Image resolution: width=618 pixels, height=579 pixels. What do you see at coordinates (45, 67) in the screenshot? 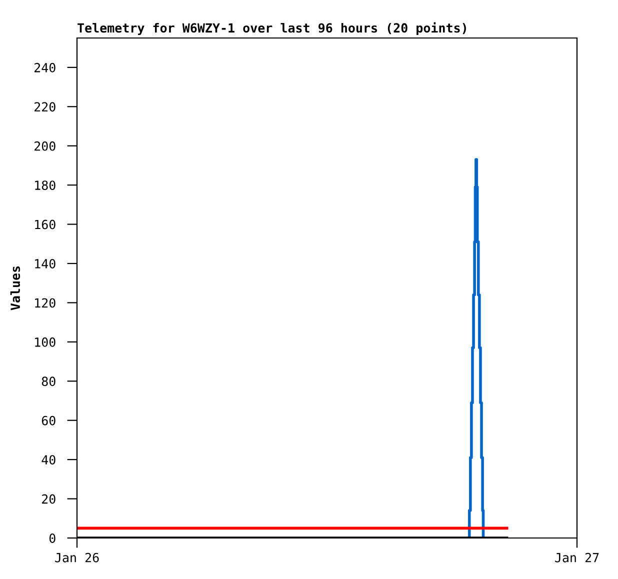
I see `y-tick-label: 240` at bounding box center [45, 67].